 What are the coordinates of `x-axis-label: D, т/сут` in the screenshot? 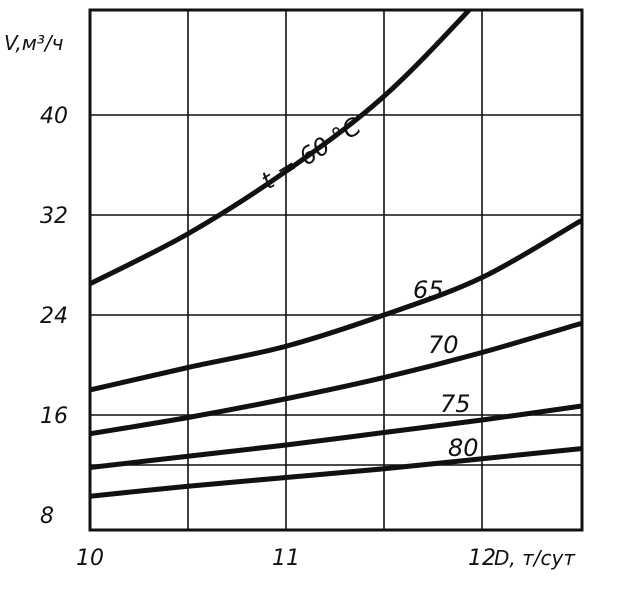 It's located at (535, 558).